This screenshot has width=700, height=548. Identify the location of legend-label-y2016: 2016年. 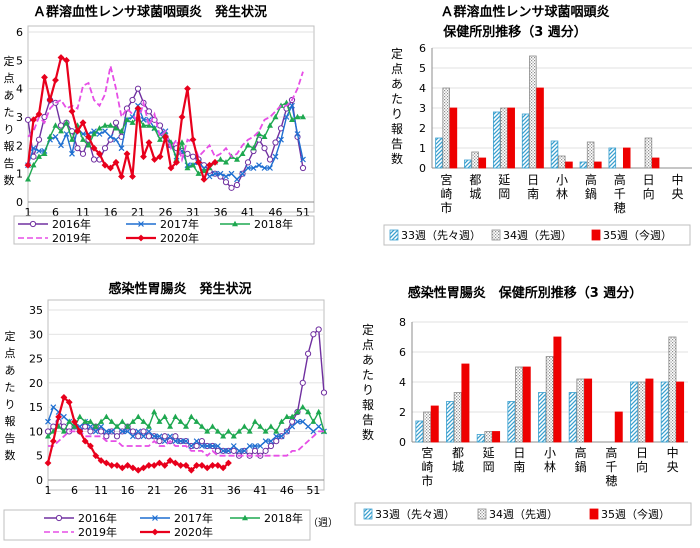
(71, 224).